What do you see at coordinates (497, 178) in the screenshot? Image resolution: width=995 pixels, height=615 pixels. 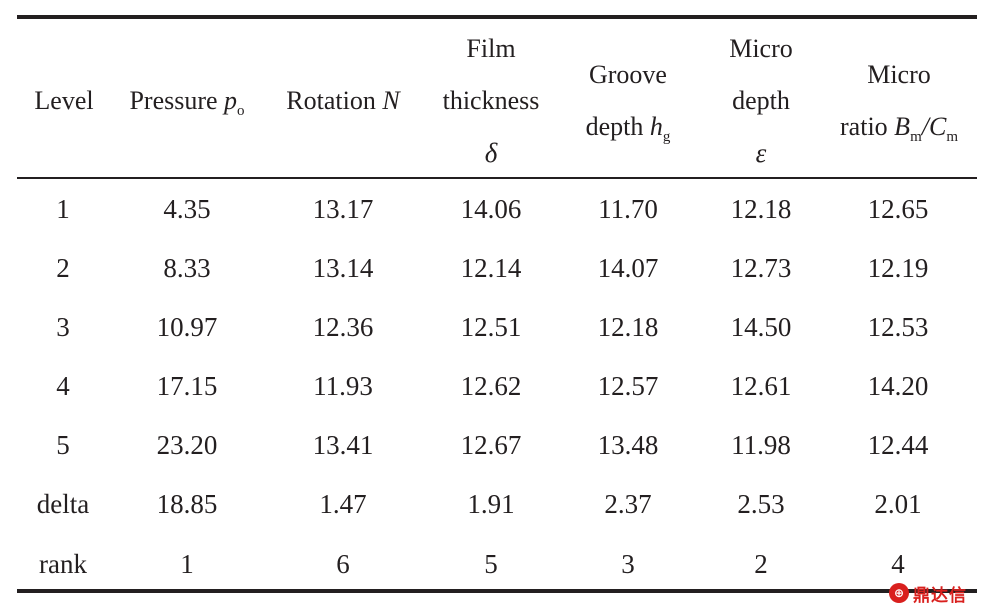 I see `table-header-rule` at bounding box center [497, 178].